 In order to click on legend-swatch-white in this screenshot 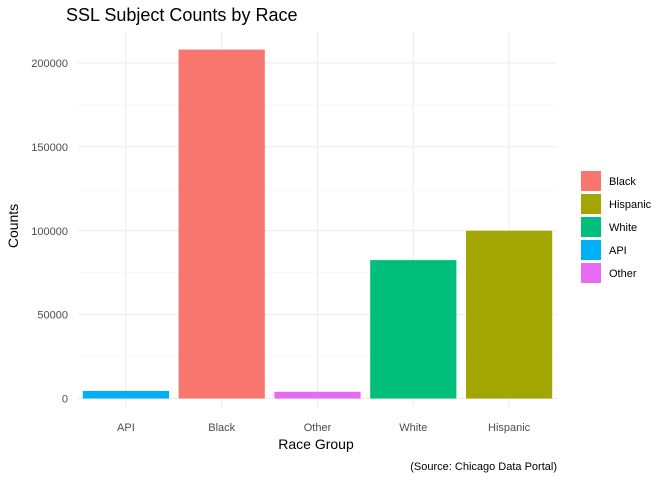, I will do `click(591, 227)`.